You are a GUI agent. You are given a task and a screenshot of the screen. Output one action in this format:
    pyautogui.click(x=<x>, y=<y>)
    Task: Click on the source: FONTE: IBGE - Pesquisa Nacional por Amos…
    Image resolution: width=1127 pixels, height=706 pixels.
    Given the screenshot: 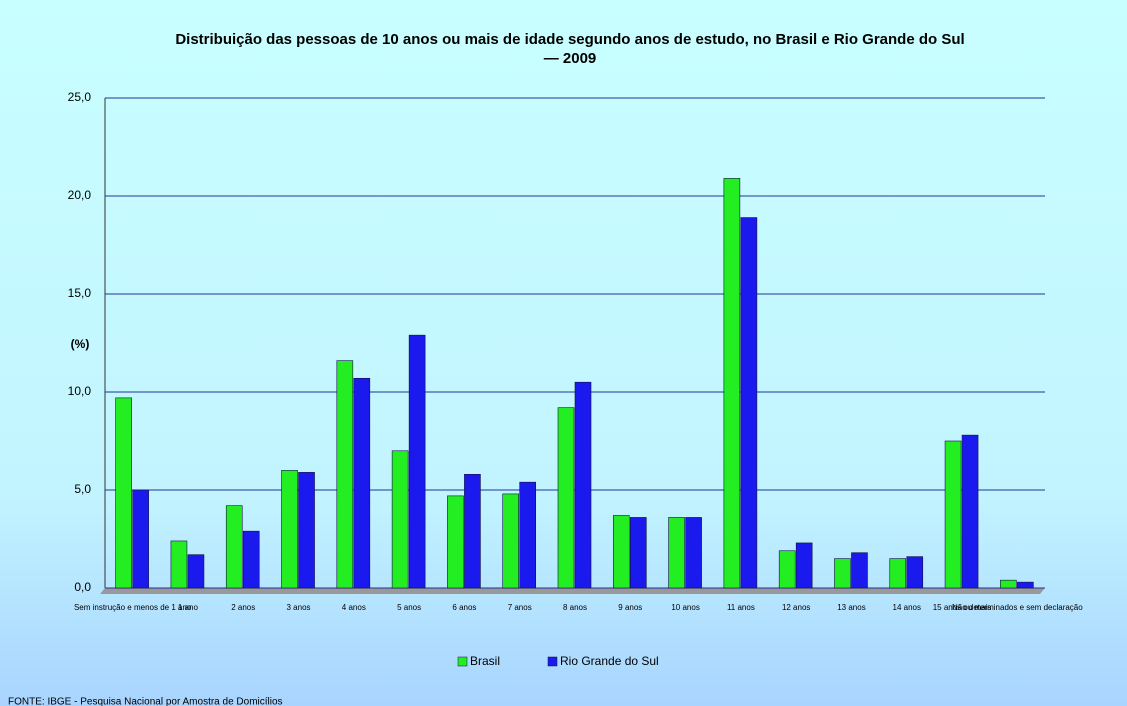 What is the action you would take?
    pyautogui.click(x=145, y=701)
    